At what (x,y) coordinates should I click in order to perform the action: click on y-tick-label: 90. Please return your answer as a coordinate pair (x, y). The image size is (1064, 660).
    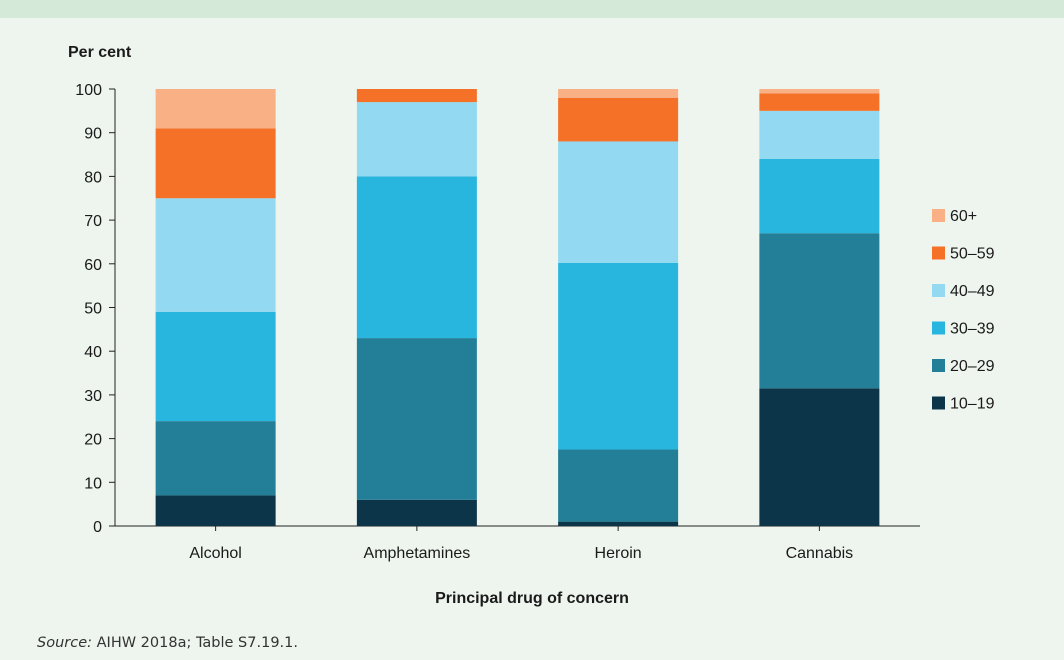
    Looking at the image, I should click on (93, 134).